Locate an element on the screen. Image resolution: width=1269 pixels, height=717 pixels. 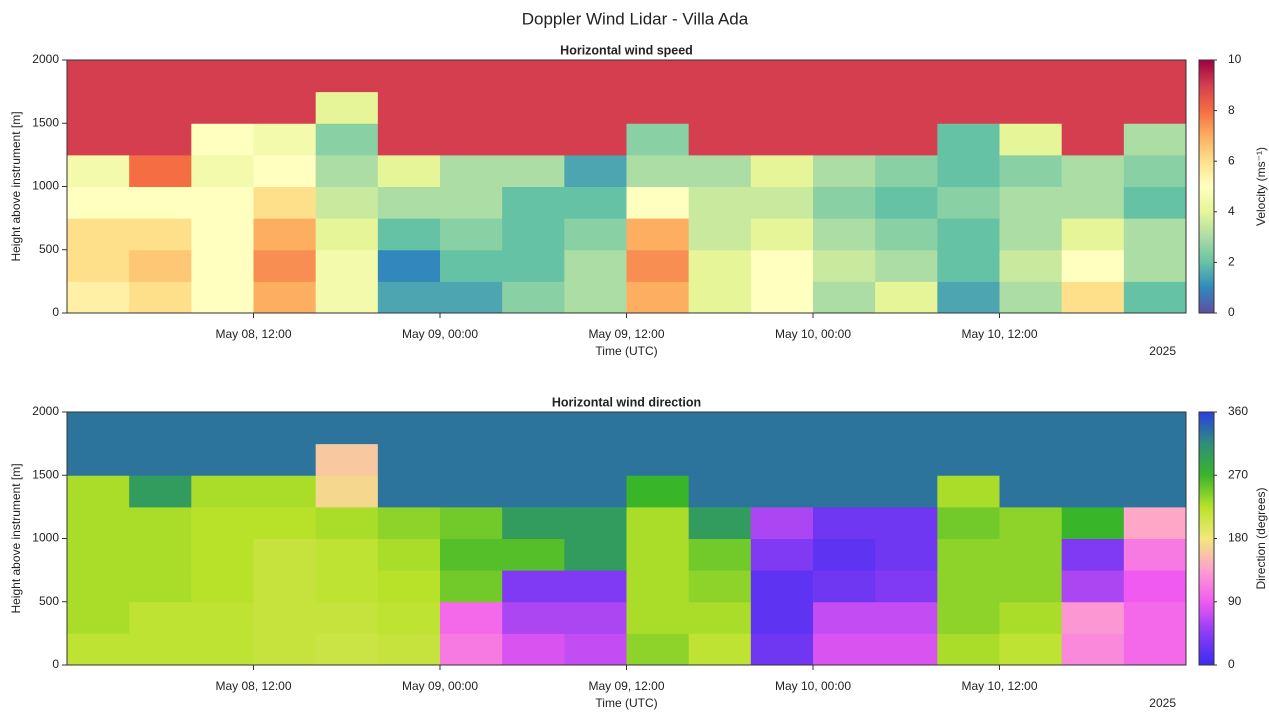
x-tick-label: May 10, 12:00 is located at coordinates (999, 334).